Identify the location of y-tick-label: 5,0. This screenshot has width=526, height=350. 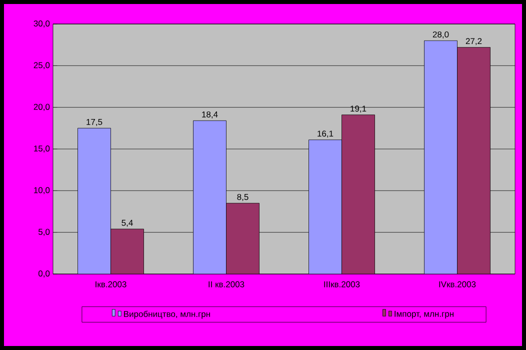
(44, 232).